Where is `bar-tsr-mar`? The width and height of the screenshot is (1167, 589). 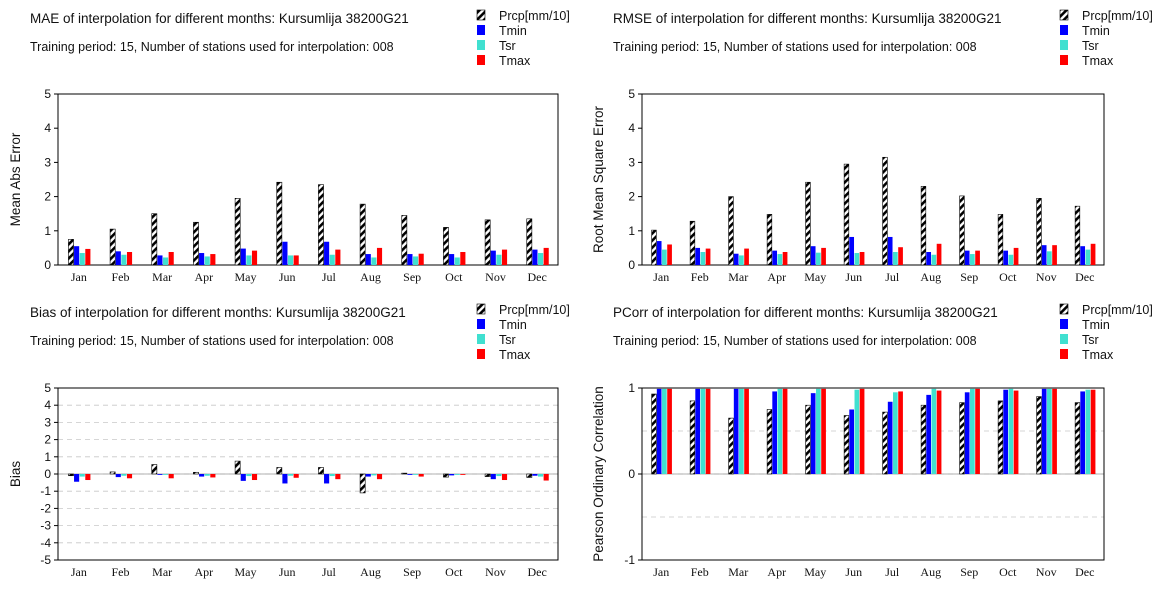
bar-tsr-mar is located at coordinates (741, 431).